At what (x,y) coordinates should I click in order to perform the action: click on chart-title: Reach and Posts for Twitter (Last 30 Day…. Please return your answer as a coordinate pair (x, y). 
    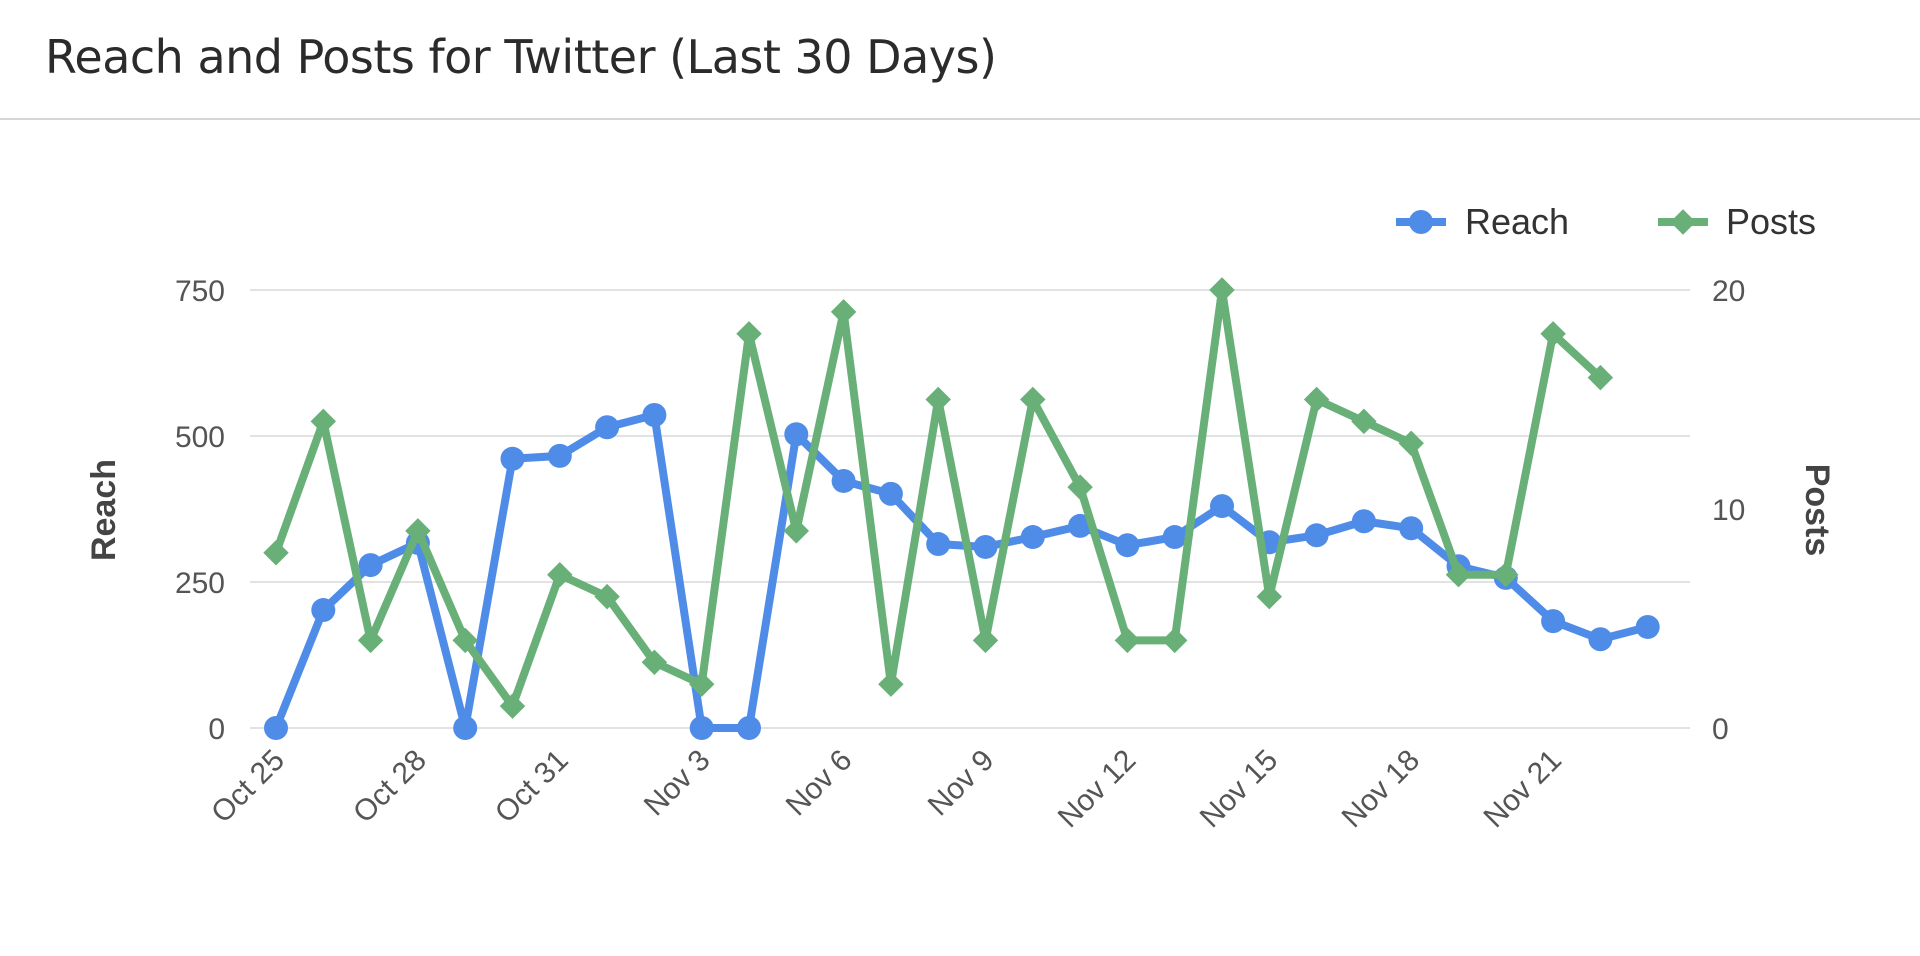
    Looking at the image, I should click on (521, 57).